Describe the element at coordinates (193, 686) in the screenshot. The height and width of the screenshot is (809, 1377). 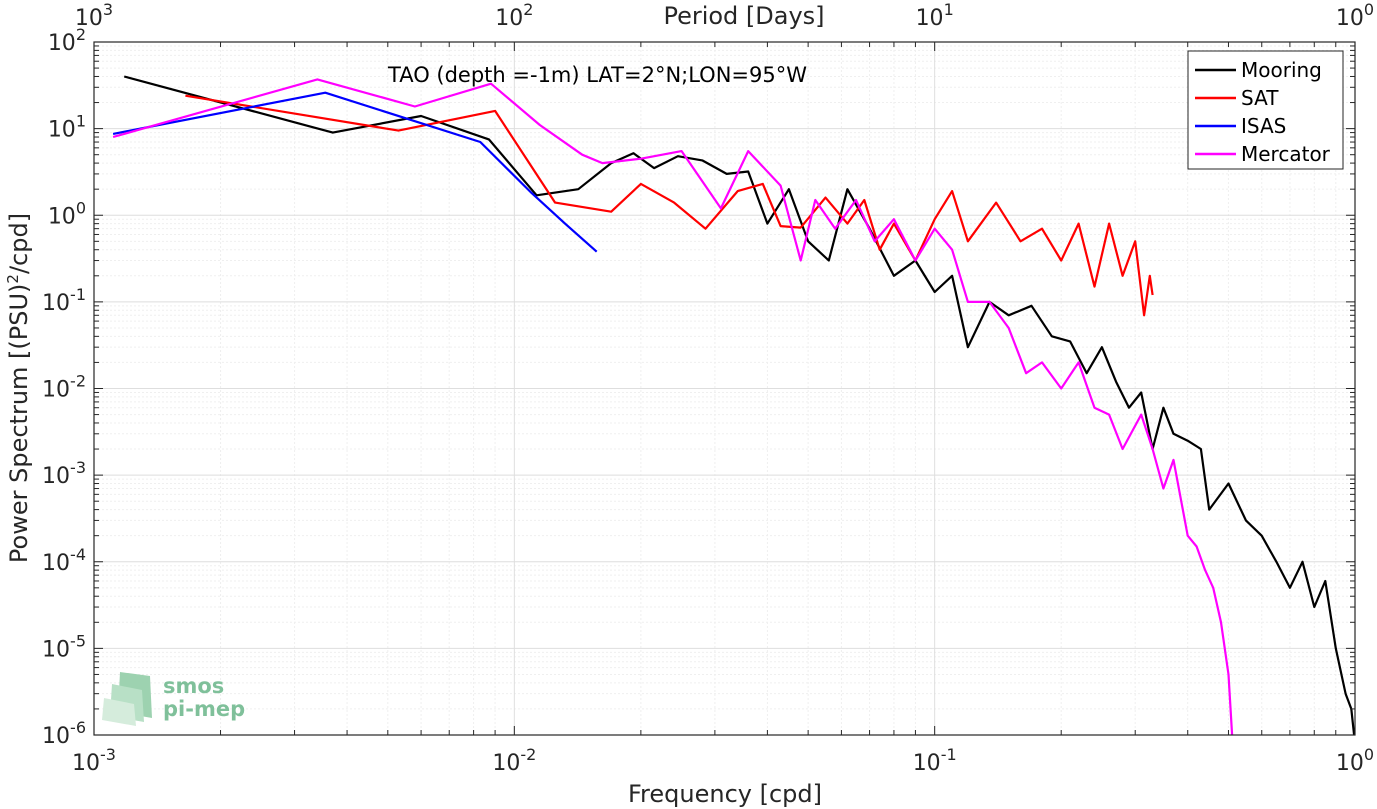
I see `logo-text-smos: smos` at that location.